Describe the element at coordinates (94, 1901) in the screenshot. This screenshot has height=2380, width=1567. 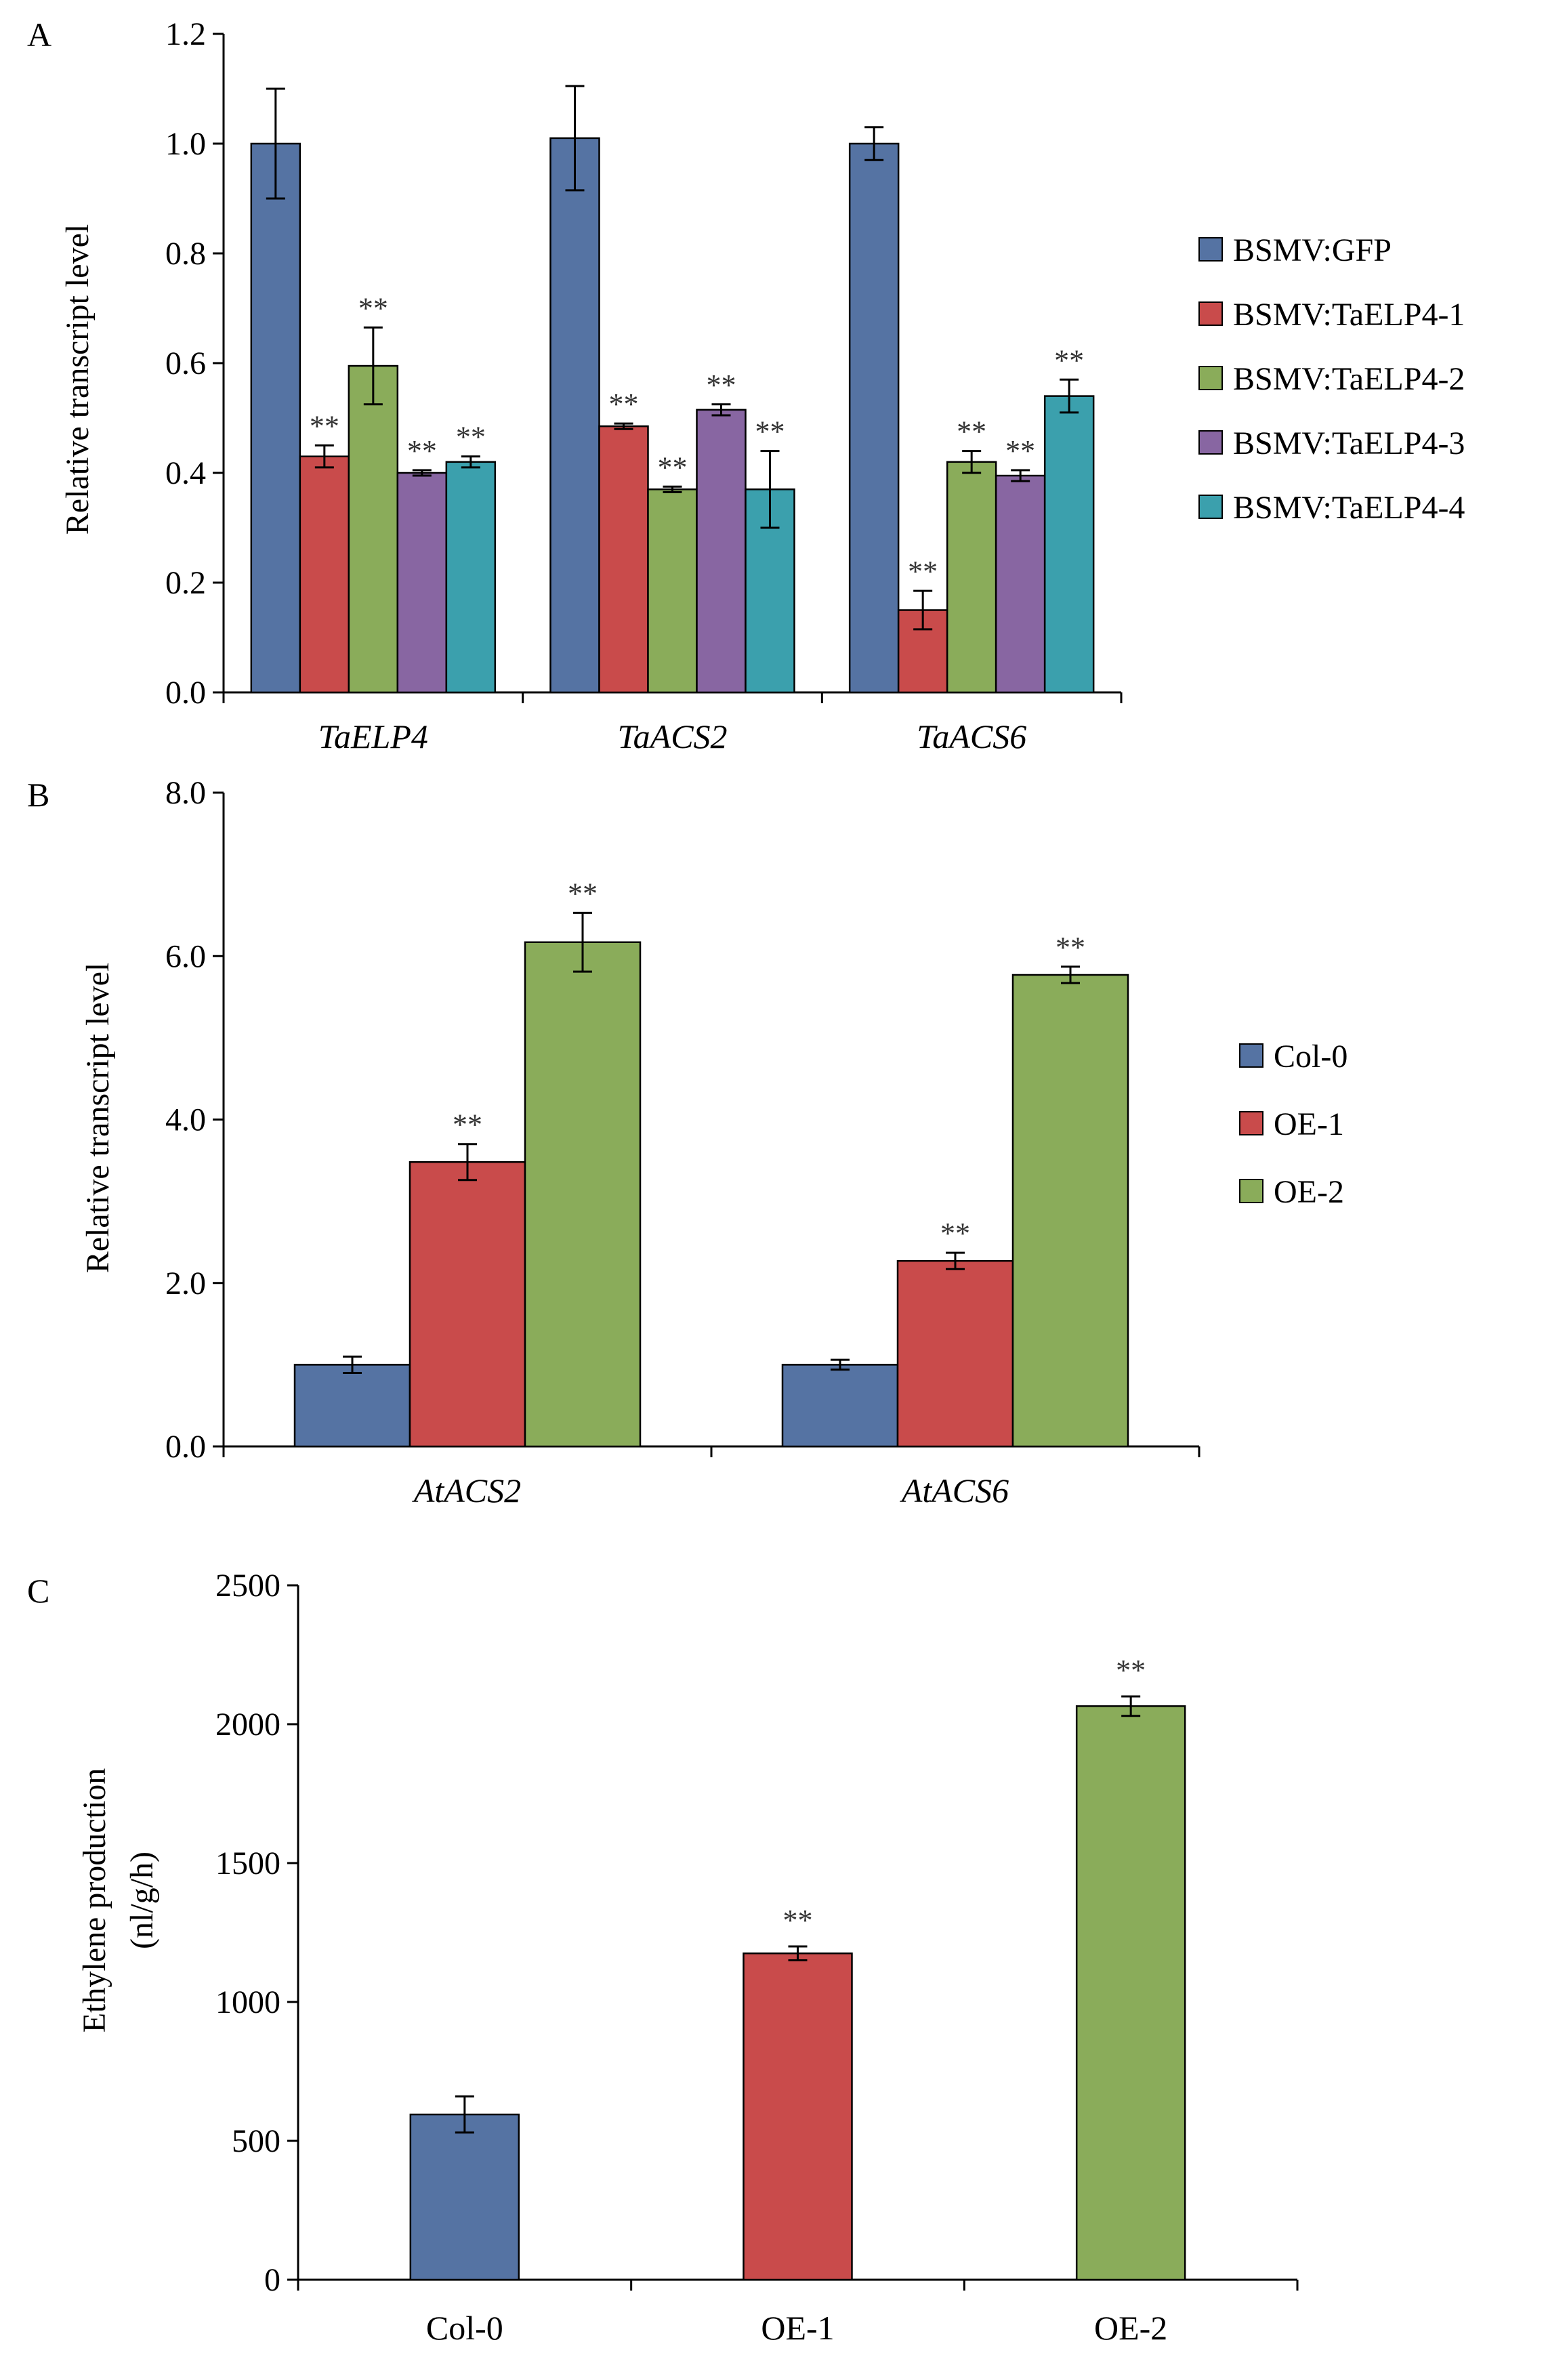
I see `panel-c-y-axis-title: Ethylene production` at that location.